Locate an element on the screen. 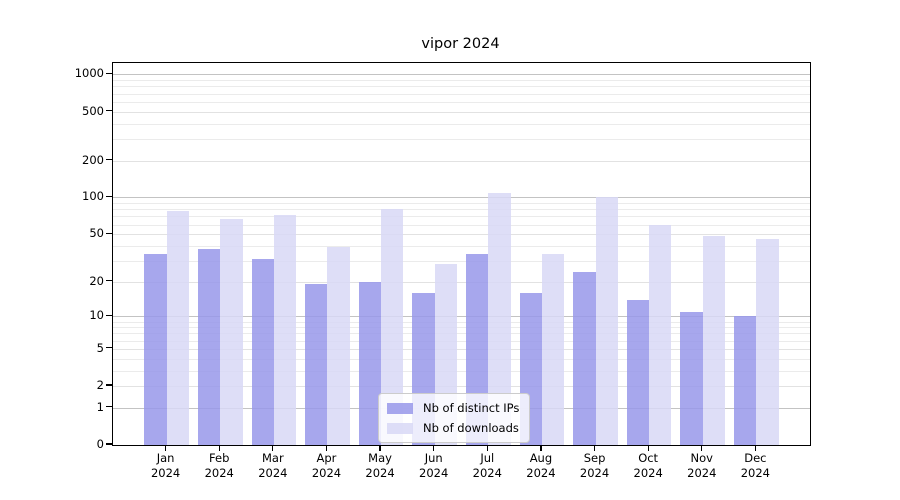  legend-item-downloads: Nb of downloads is located at coordinates (453, 428).